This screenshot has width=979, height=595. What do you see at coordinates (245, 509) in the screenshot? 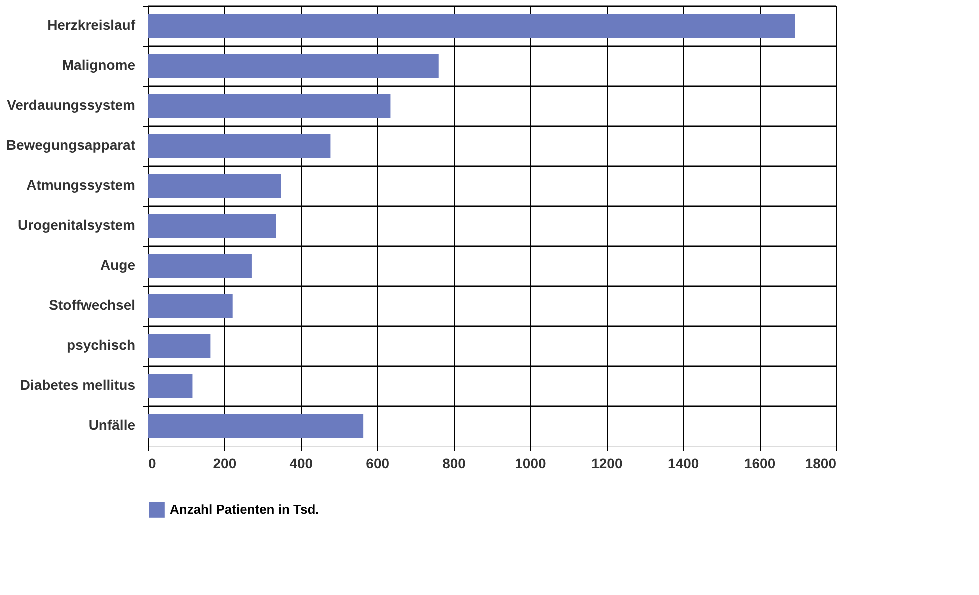
I see `legend-label: Anzahl Patienten in Tsd.` at bounding box center [245, 509].